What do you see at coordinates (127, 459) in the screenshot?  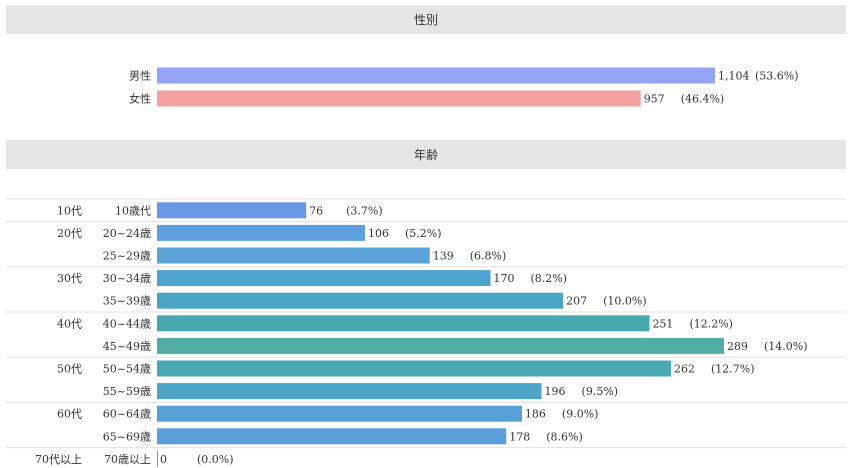 I see `age-category-label: 70歳以上` at bounding box center [127, 459].